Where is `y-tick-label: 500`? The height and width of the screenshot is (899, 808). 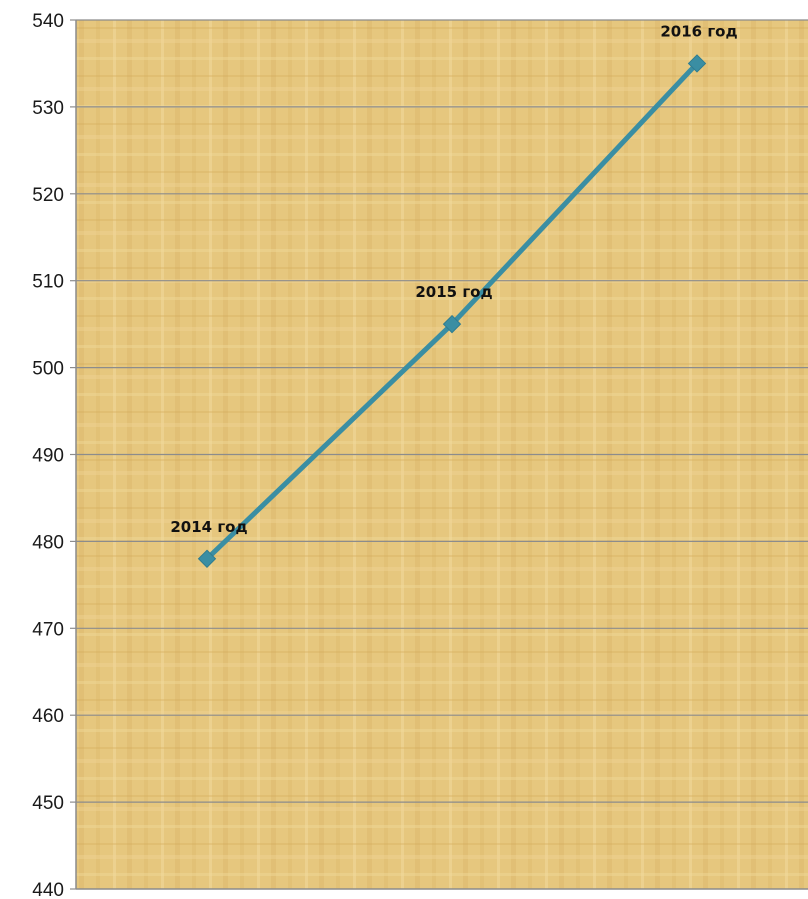 y-tick-label: 500 is located at coordinates (48, 369).